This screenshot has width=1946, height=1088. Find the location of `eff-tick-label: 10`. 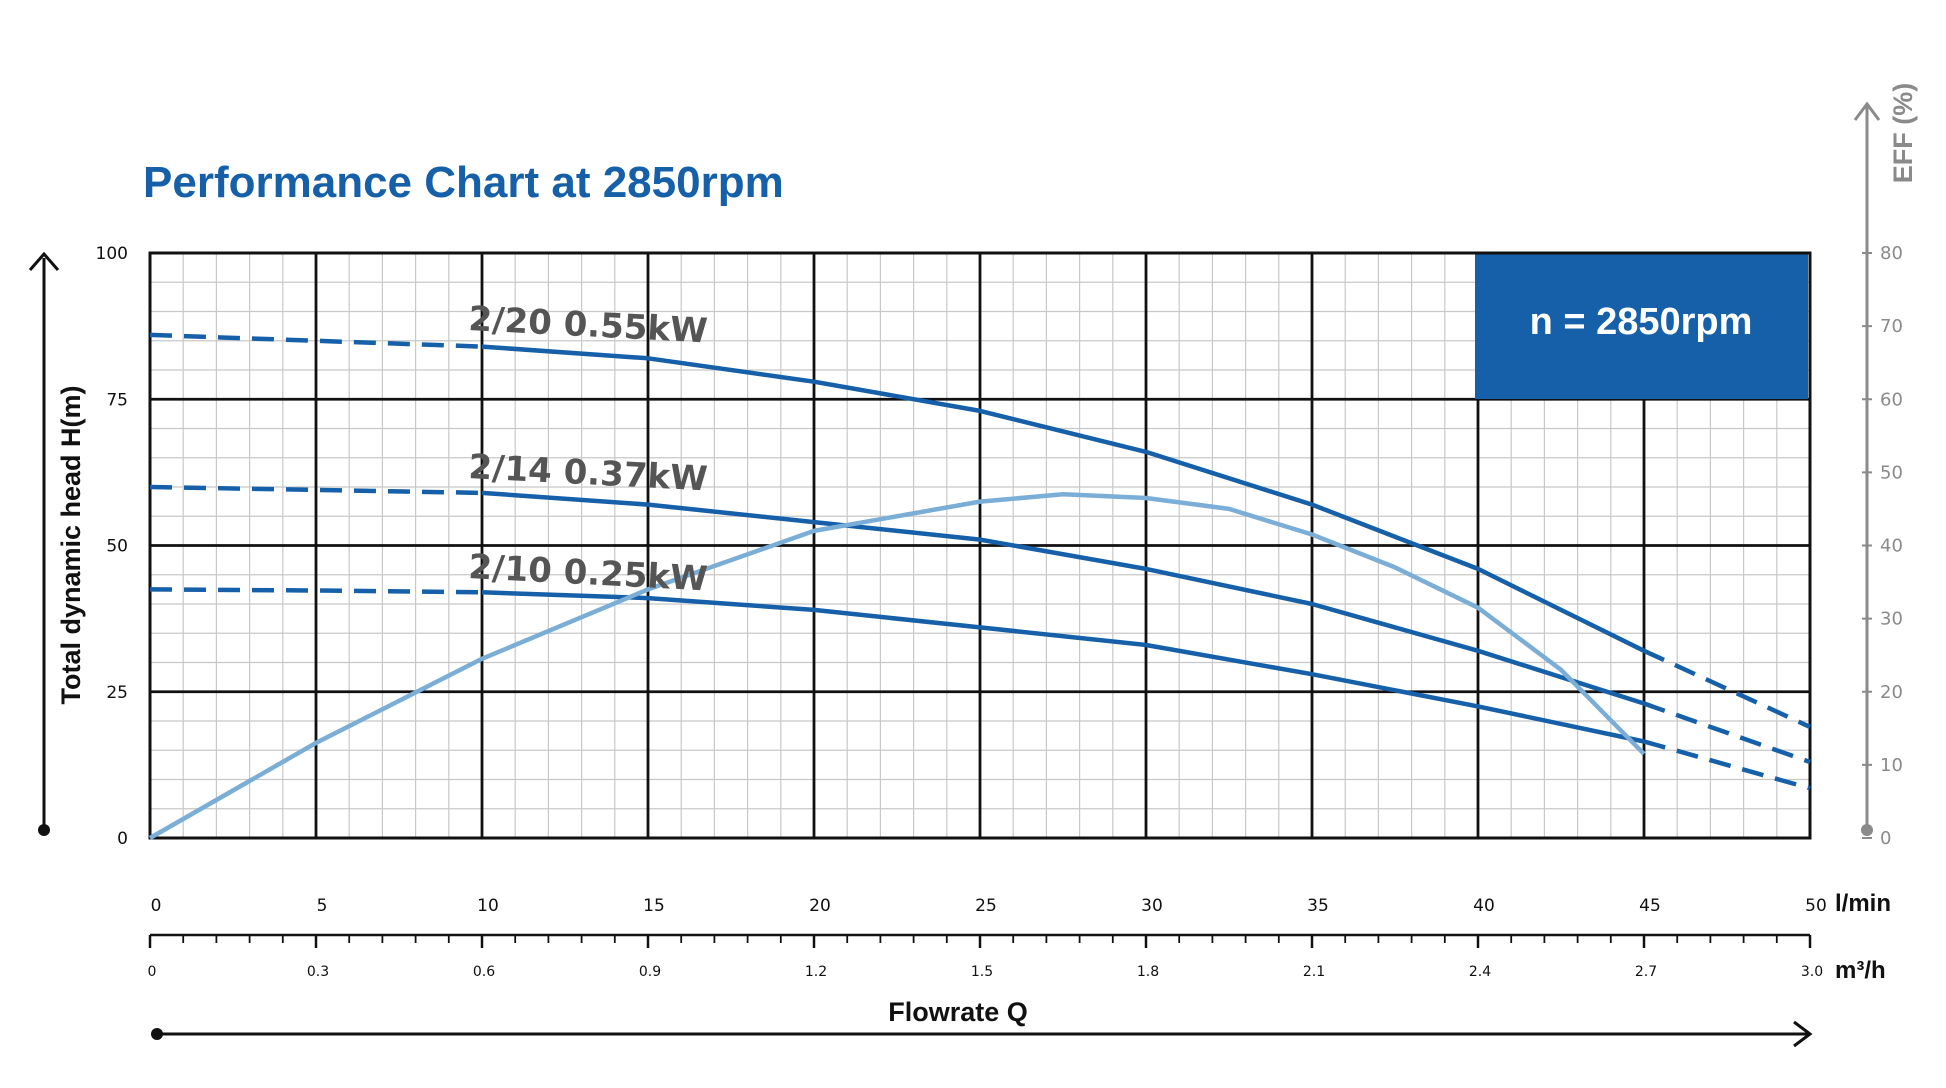

eff-tick-label: 10 is located at coordinates (1891, 765).